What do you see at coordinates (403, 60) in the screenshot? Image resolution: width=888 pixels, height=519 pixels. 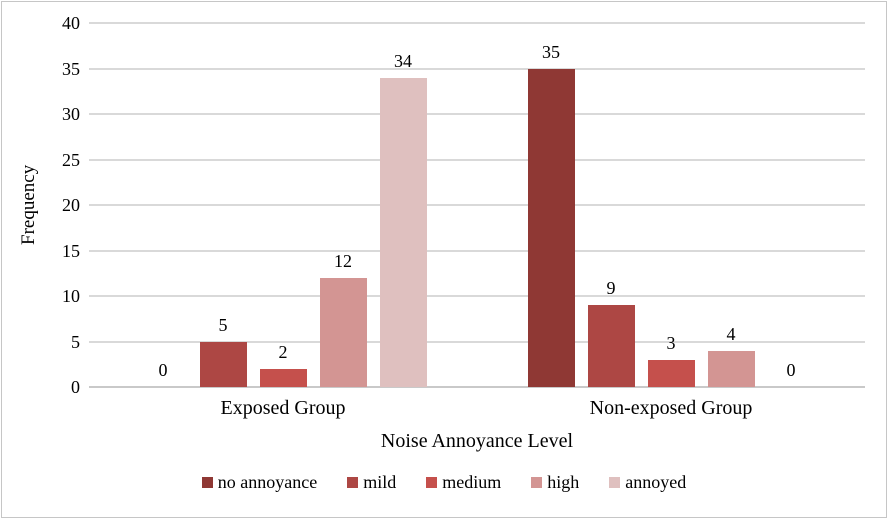 I see `bar-value-label: 34` at bounding box center [403, 60].